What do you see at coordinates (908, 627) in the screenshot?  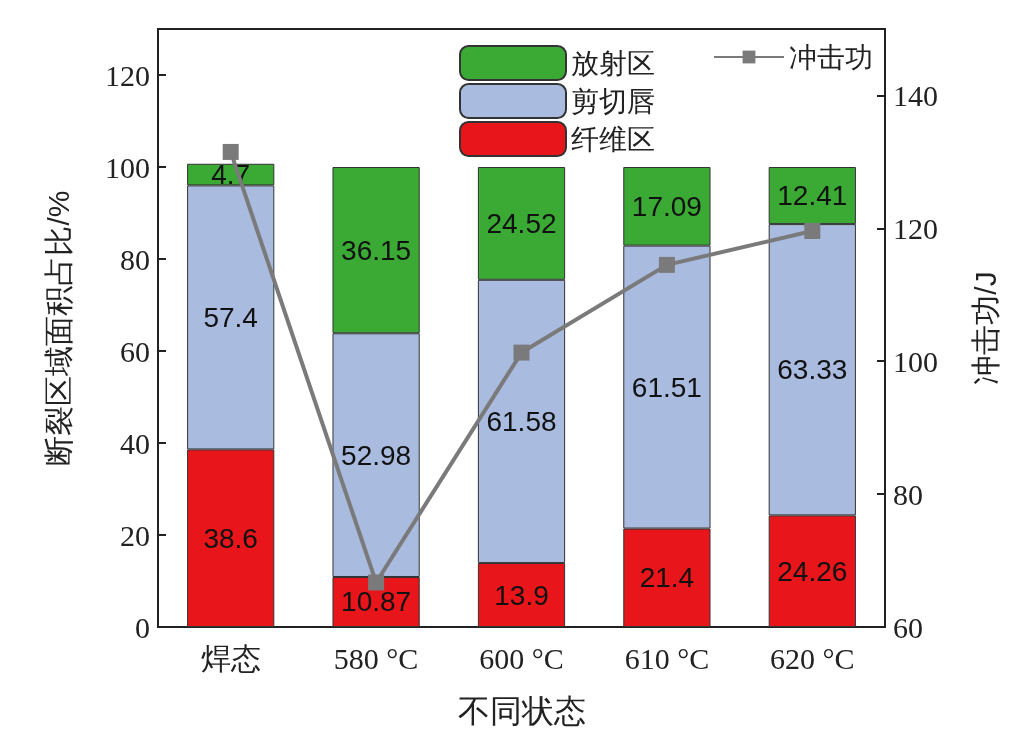 I see `y2-tick-label: 60` at bounding box center [908, 627].